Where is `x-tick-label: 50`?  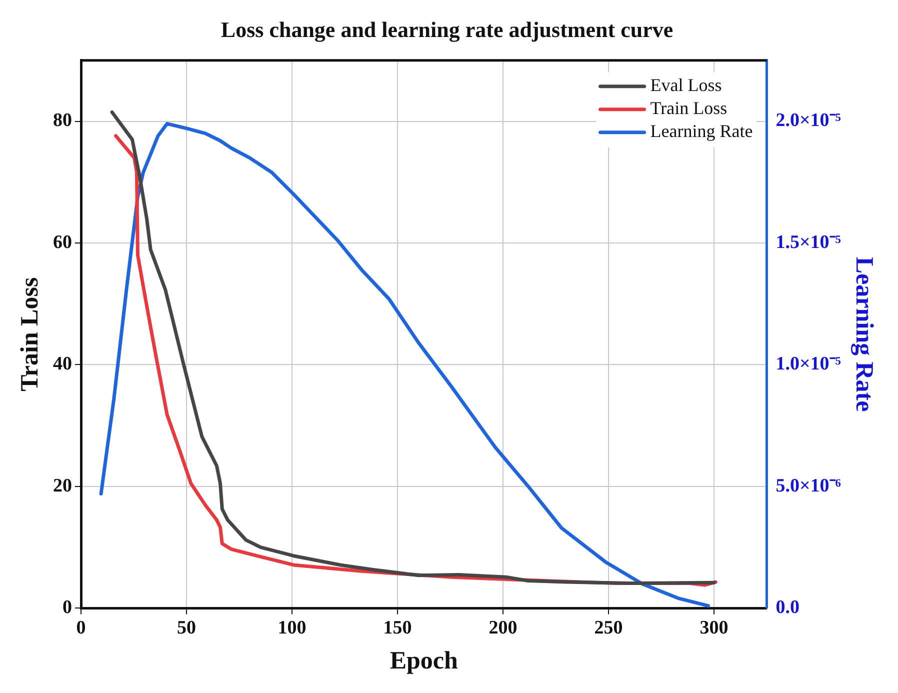
x-tick-label: 50 is located at coordinates (186, 628).